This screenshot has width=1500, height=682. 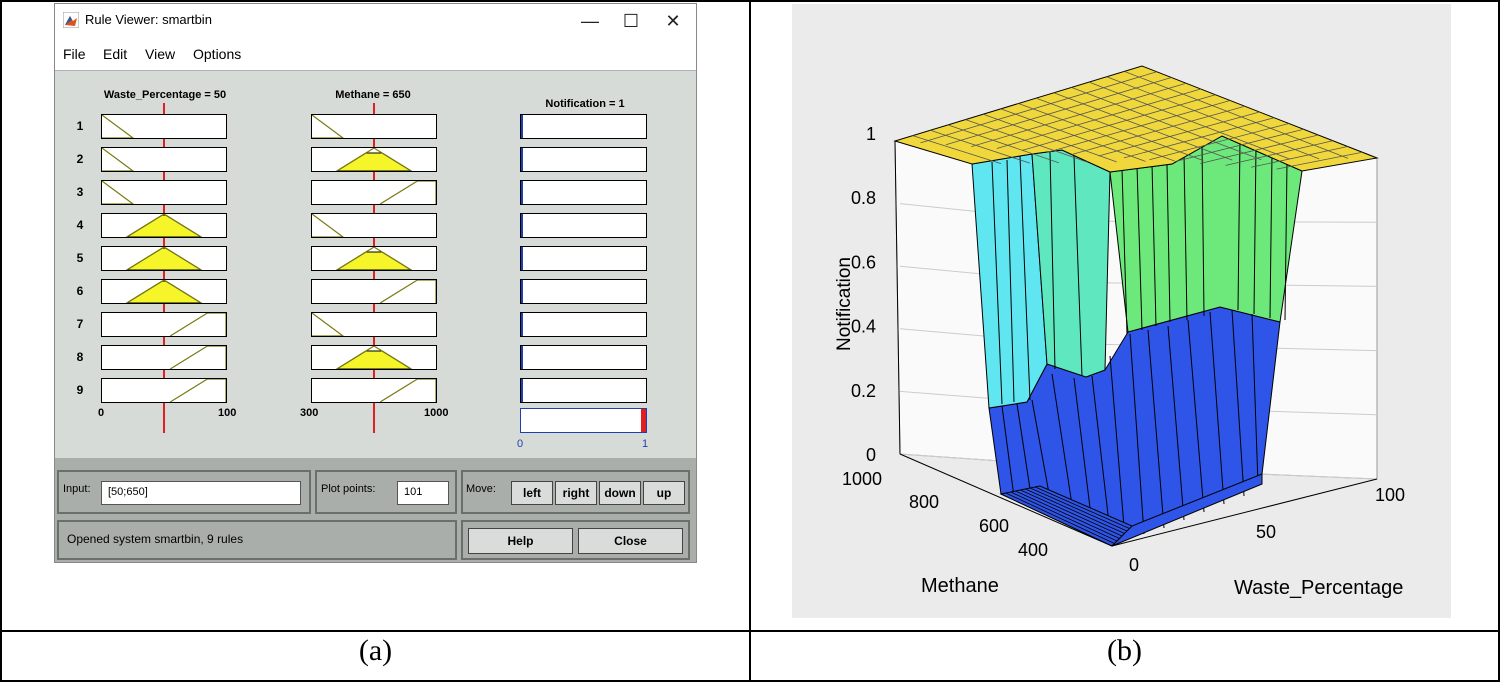 I want to click on move-down-button: down, so click(x=620, y=493).